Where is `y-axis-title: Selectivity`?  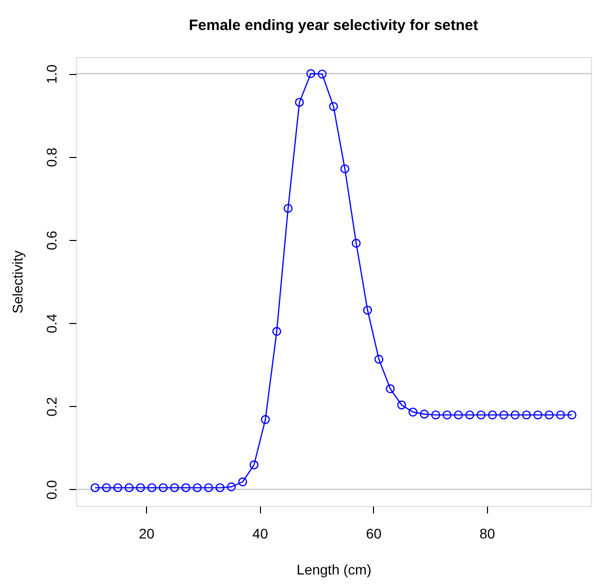 y-axis-title: Selectivity is located at coordinates (18, 282).